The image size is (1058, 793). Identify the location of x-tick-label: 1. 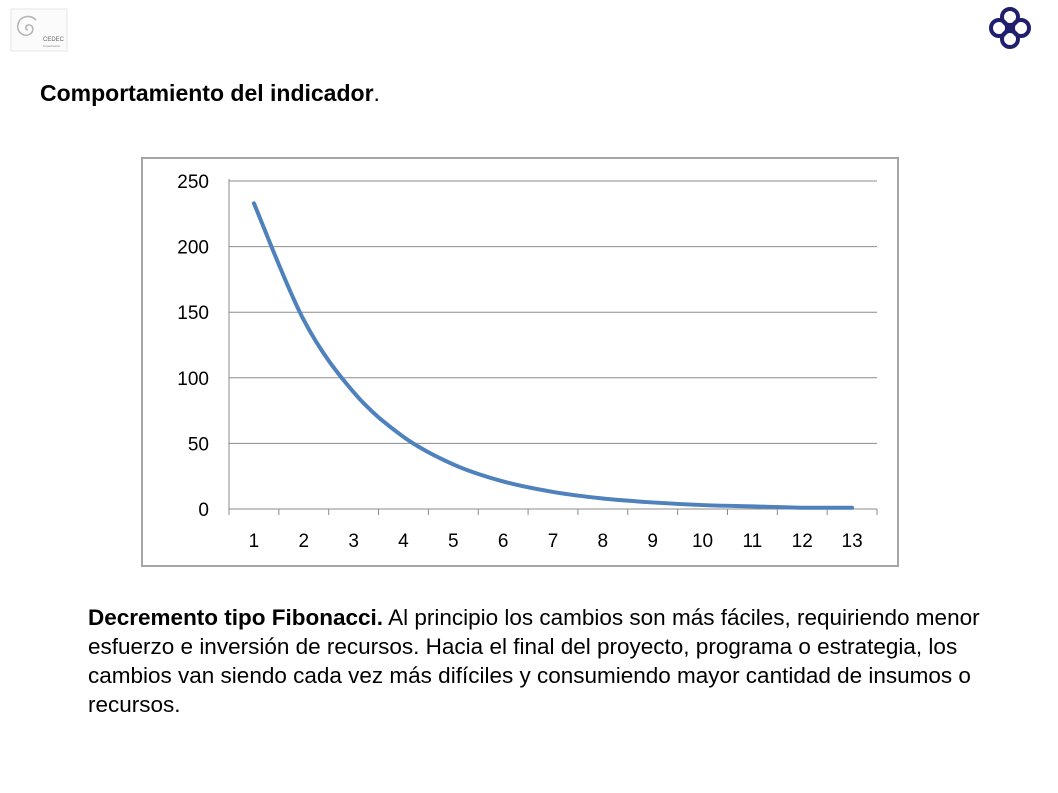
(254, 541).